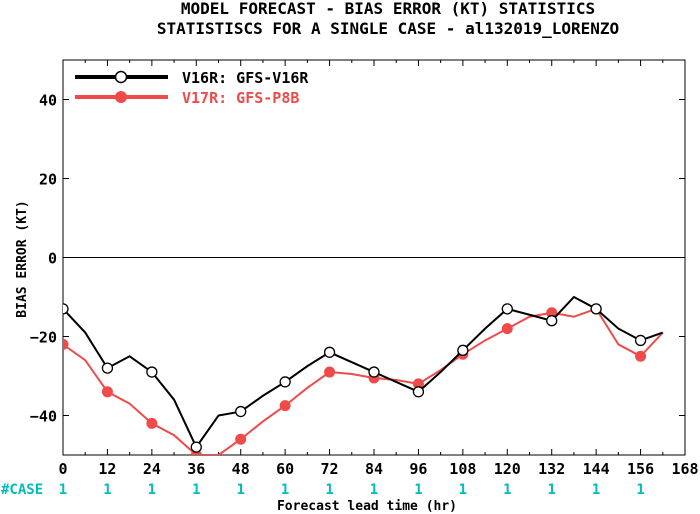 This screenshot has width=700, height=514. Describe the element at coordinates (245, 78) in the screenshot. I see `legend-label-1: V16R: GFS-V16R` at that location.